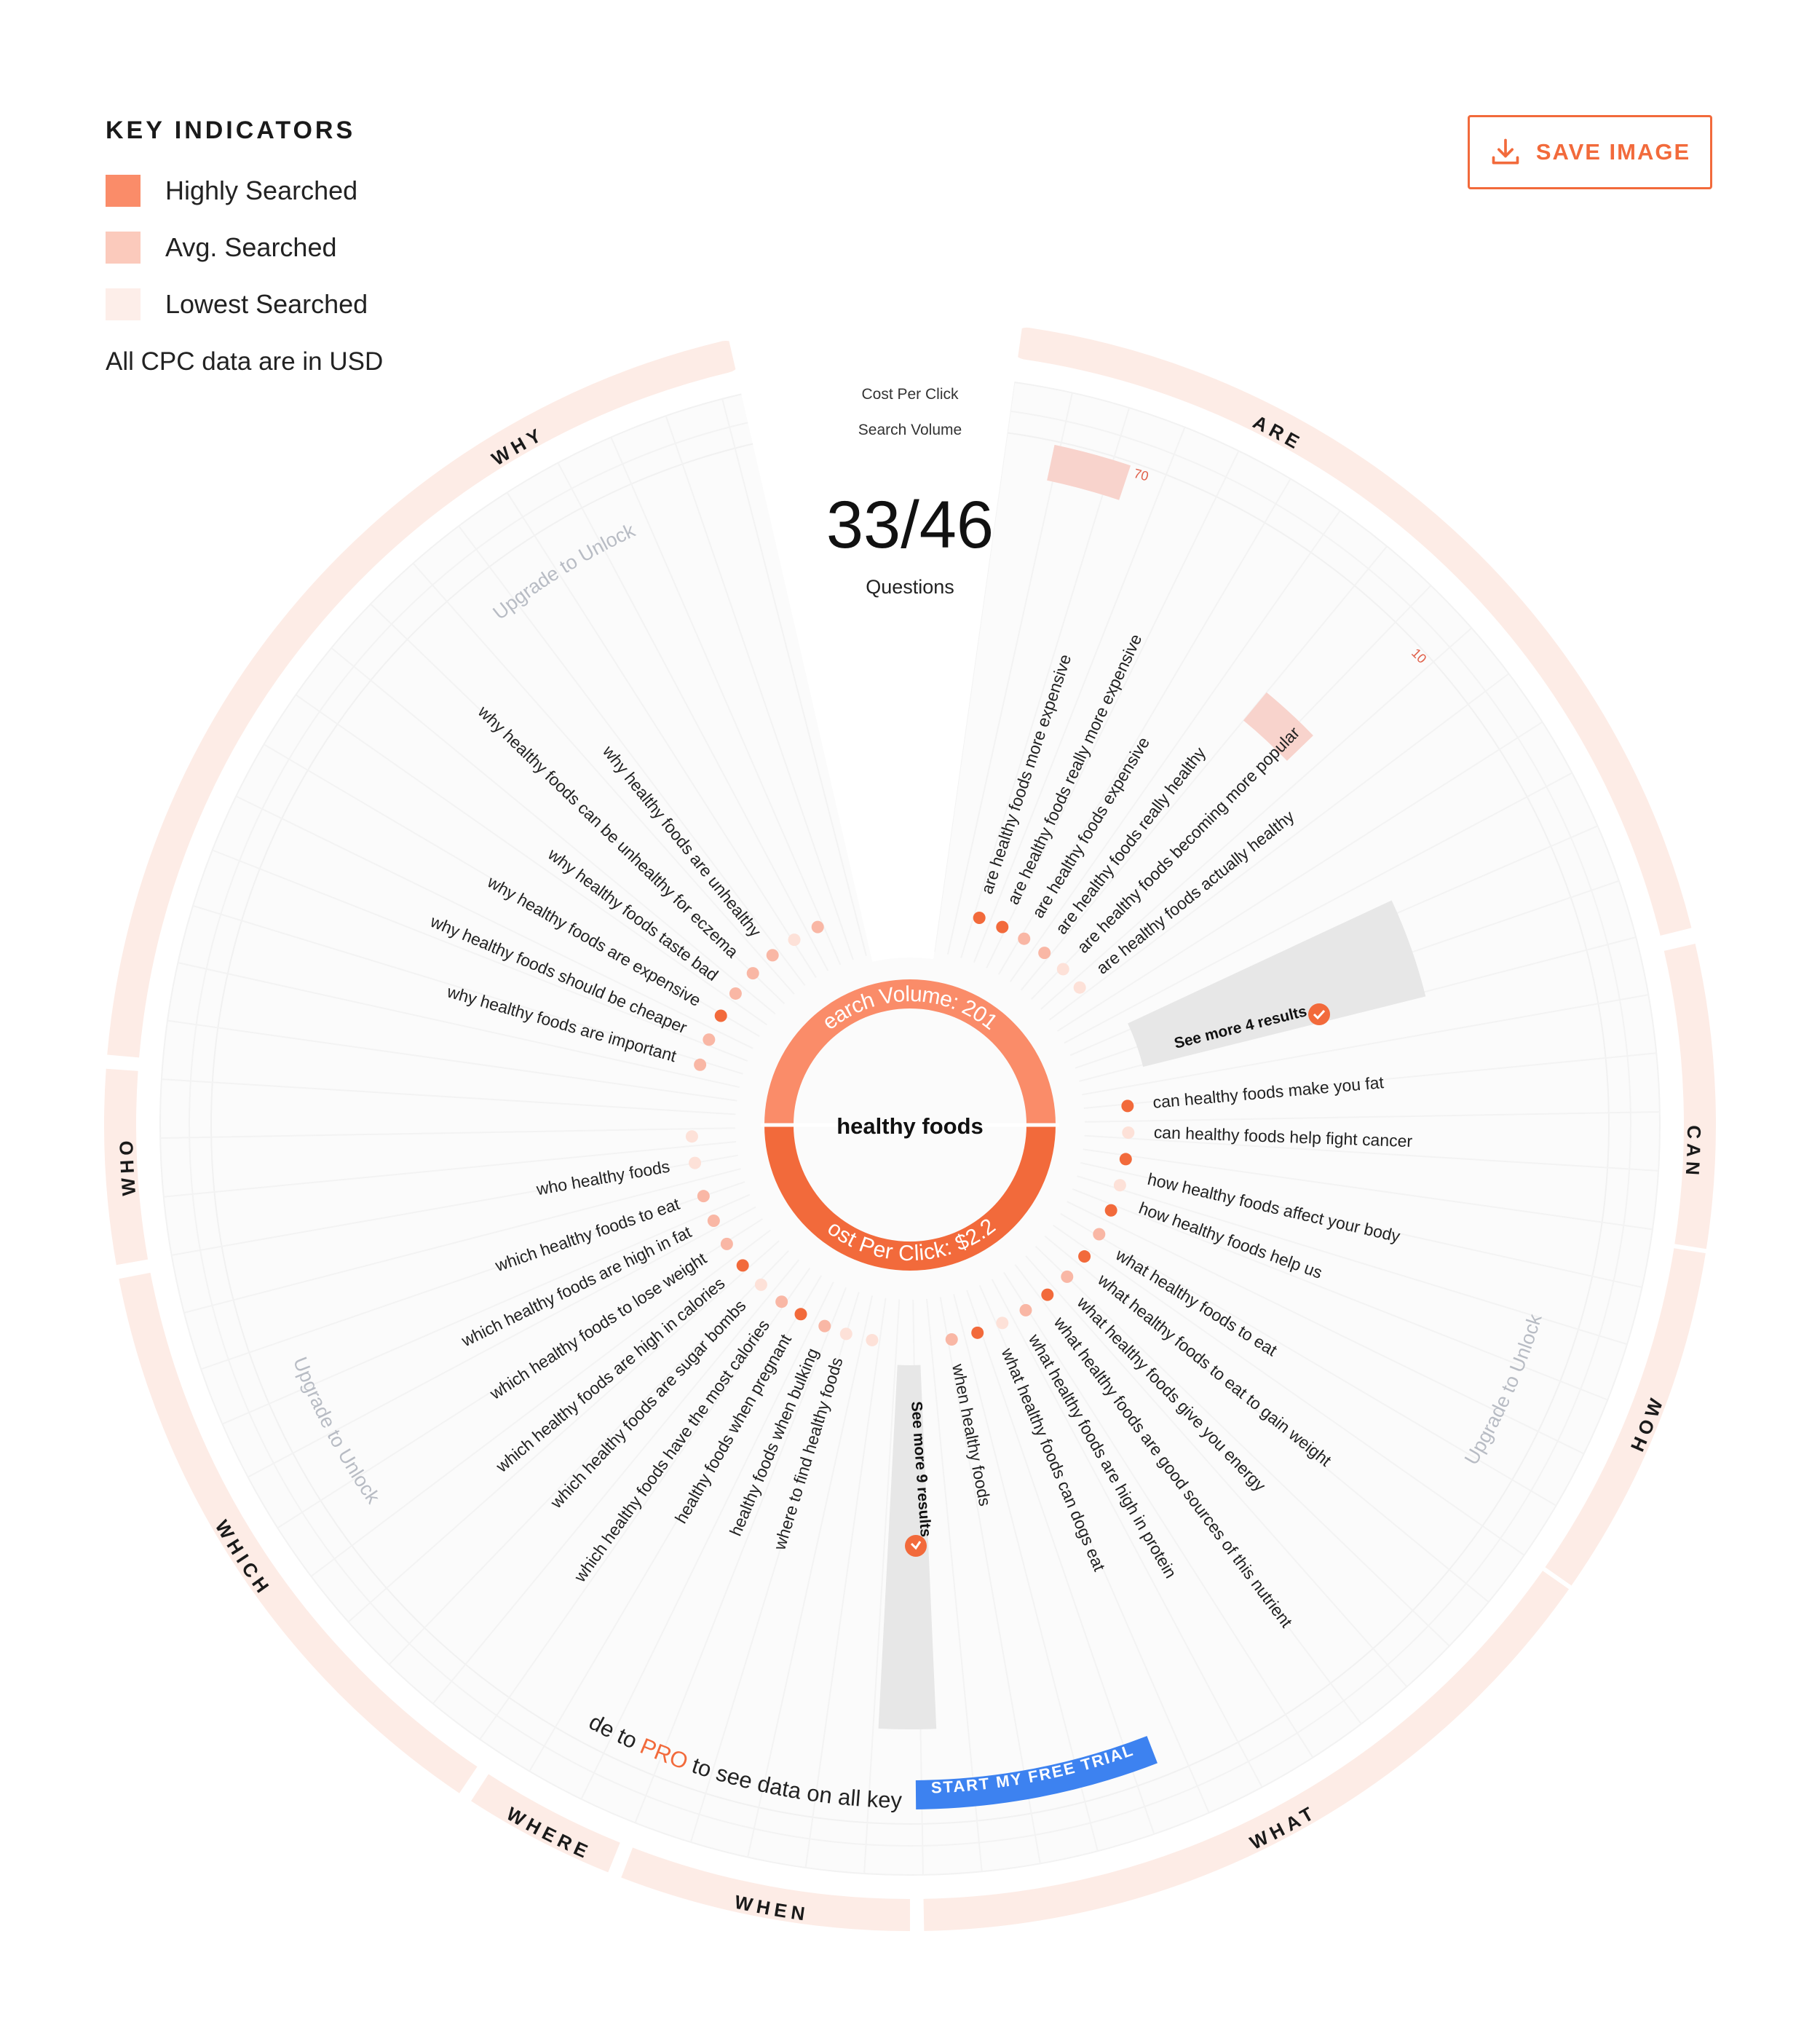 Image resolution: width=1820 pixels, height=2041 pixels. Describe the element at coordinates (261, 190) in the screenshot. I see `legend-label: Highly Searched` at that location.